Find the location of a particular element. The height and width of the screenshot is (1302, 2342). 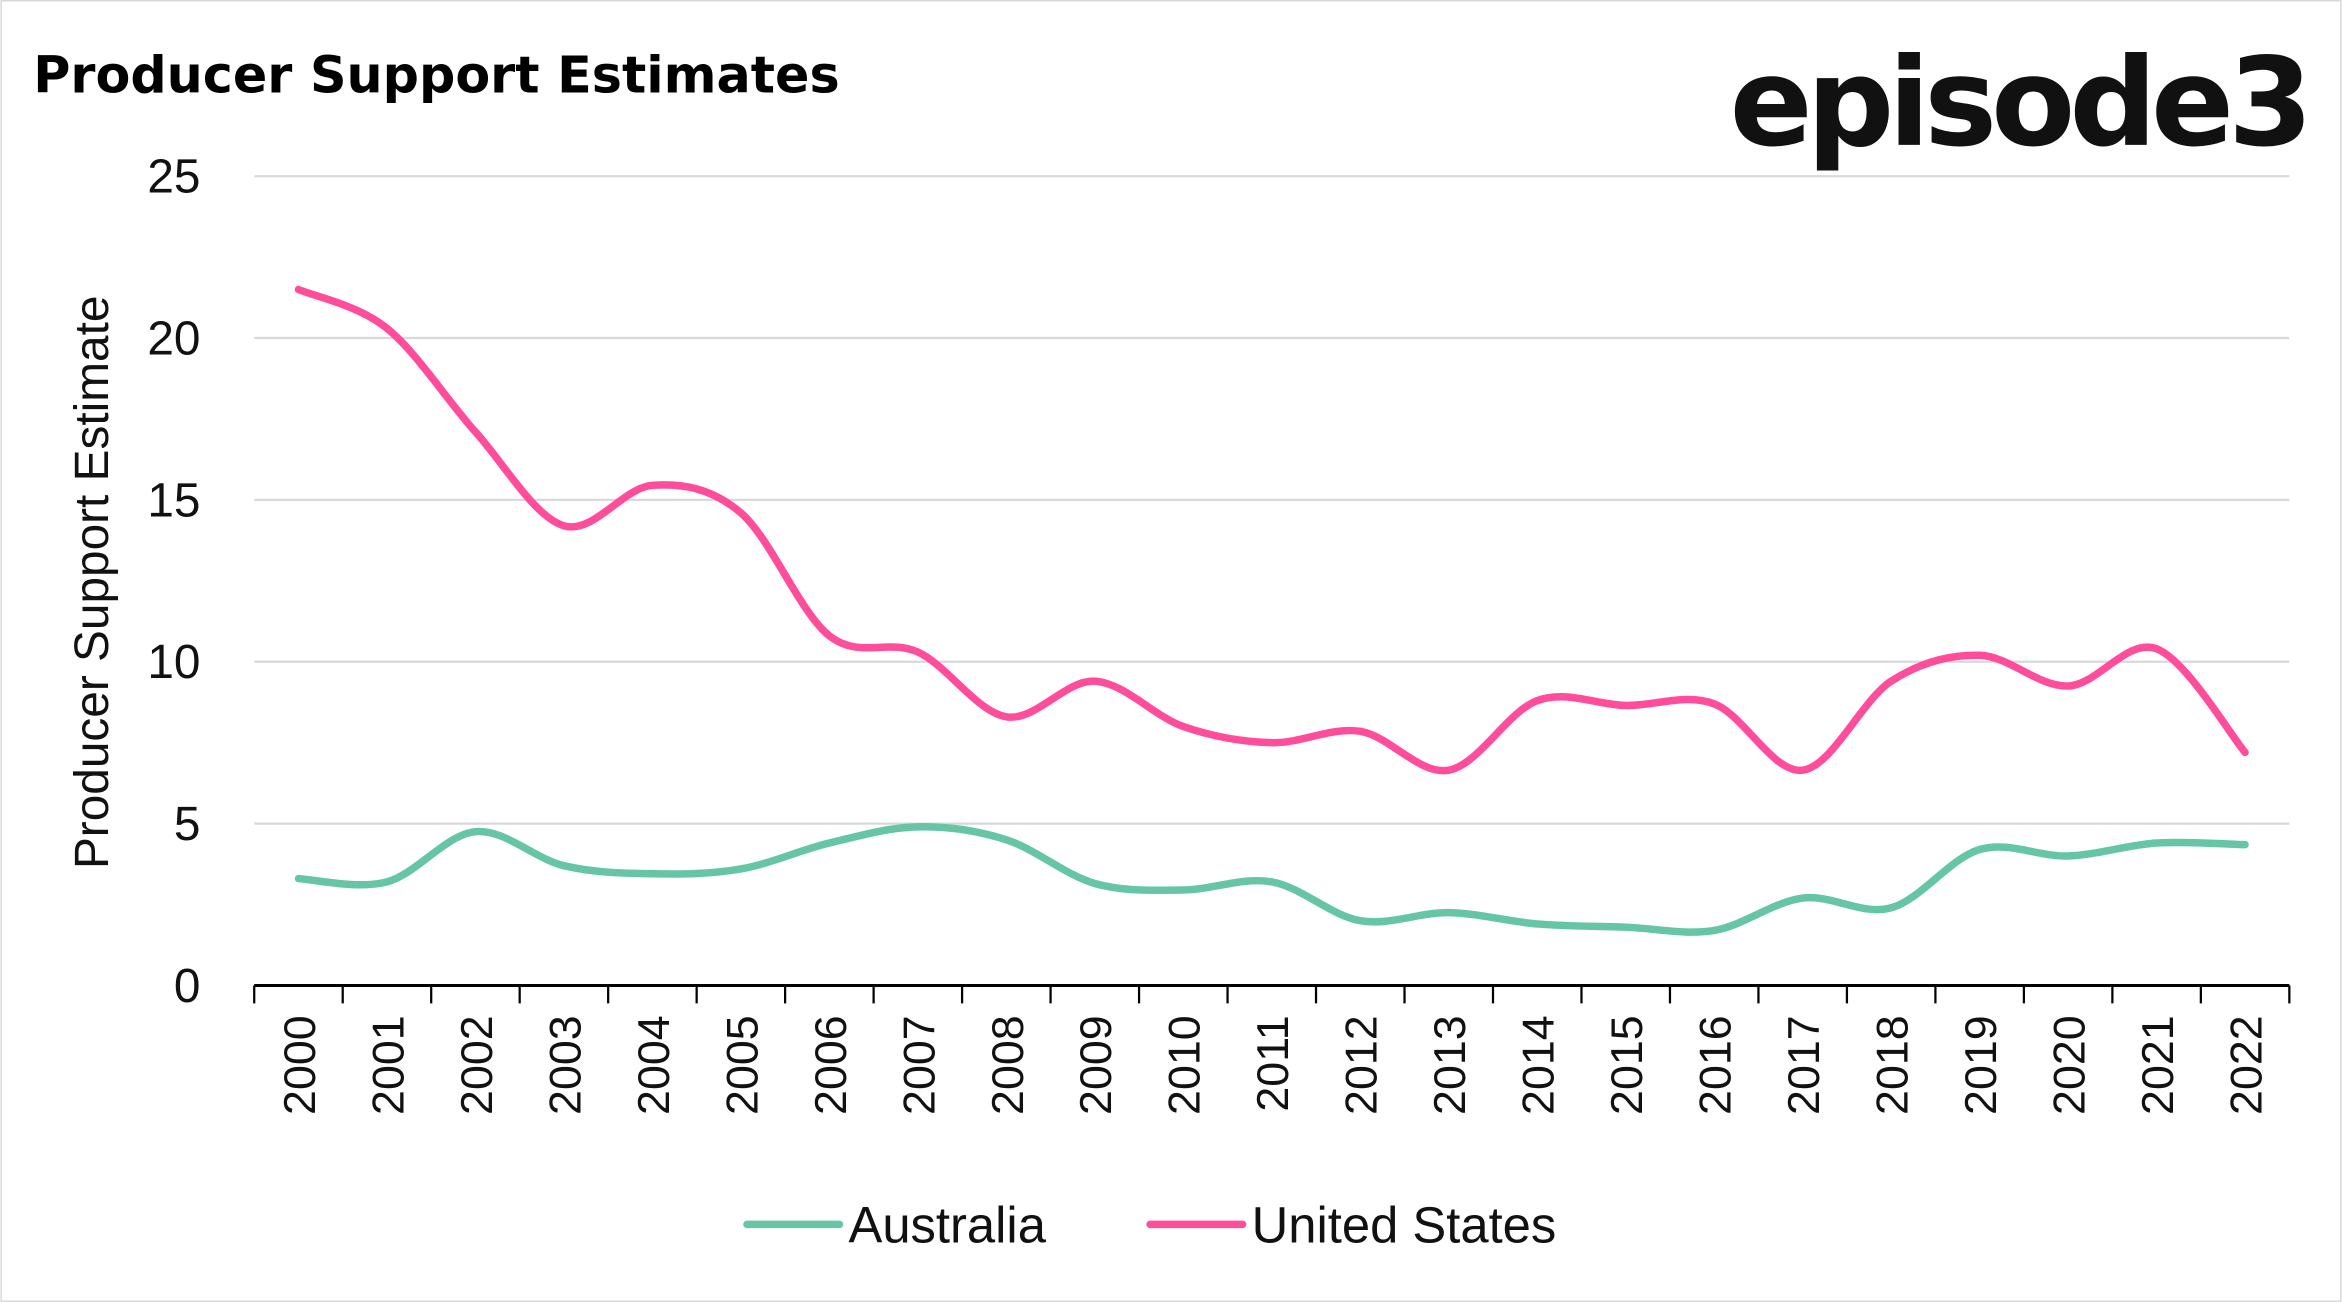

y-tick-label: 5 is located at coordinates (187, 824).